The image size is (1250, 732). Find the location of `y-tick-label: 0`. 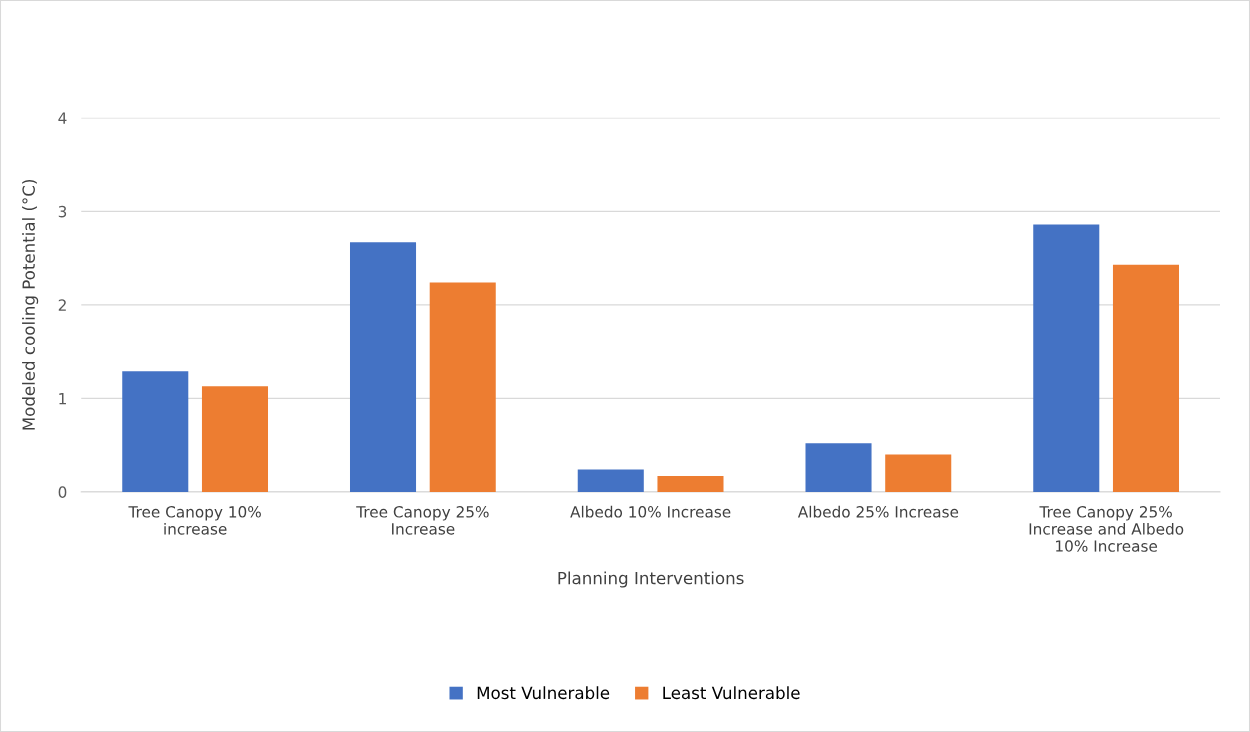

y-tick-label: 0 is located at coordinates (62, 492).